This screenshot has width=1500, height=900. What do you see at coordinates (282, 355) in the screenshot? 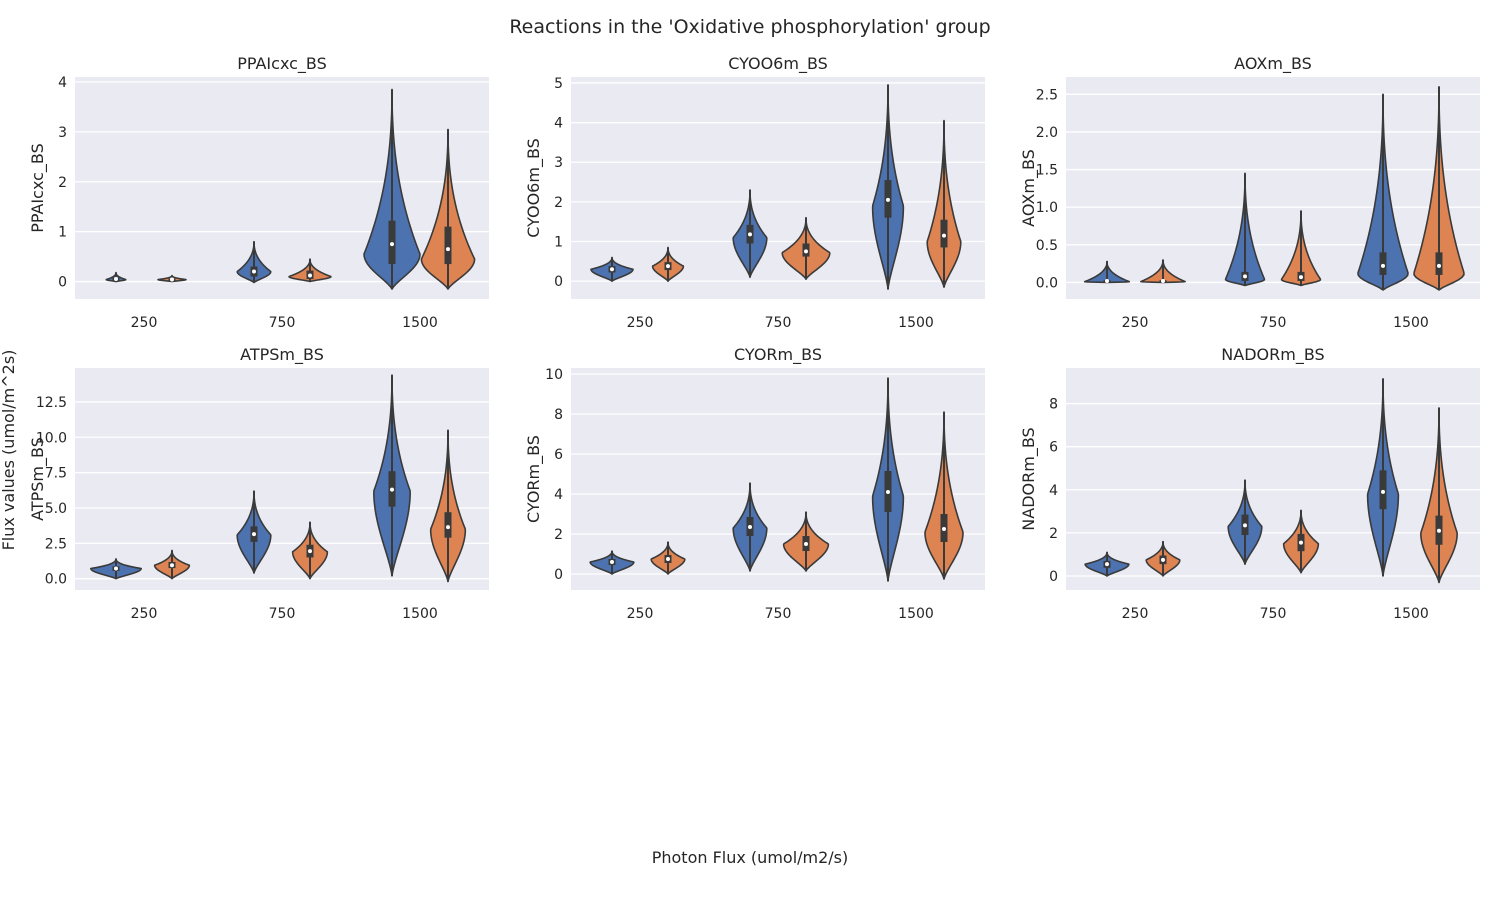
I see `subplot-title: ATPSm_BS` at bounding box center [282, 355].